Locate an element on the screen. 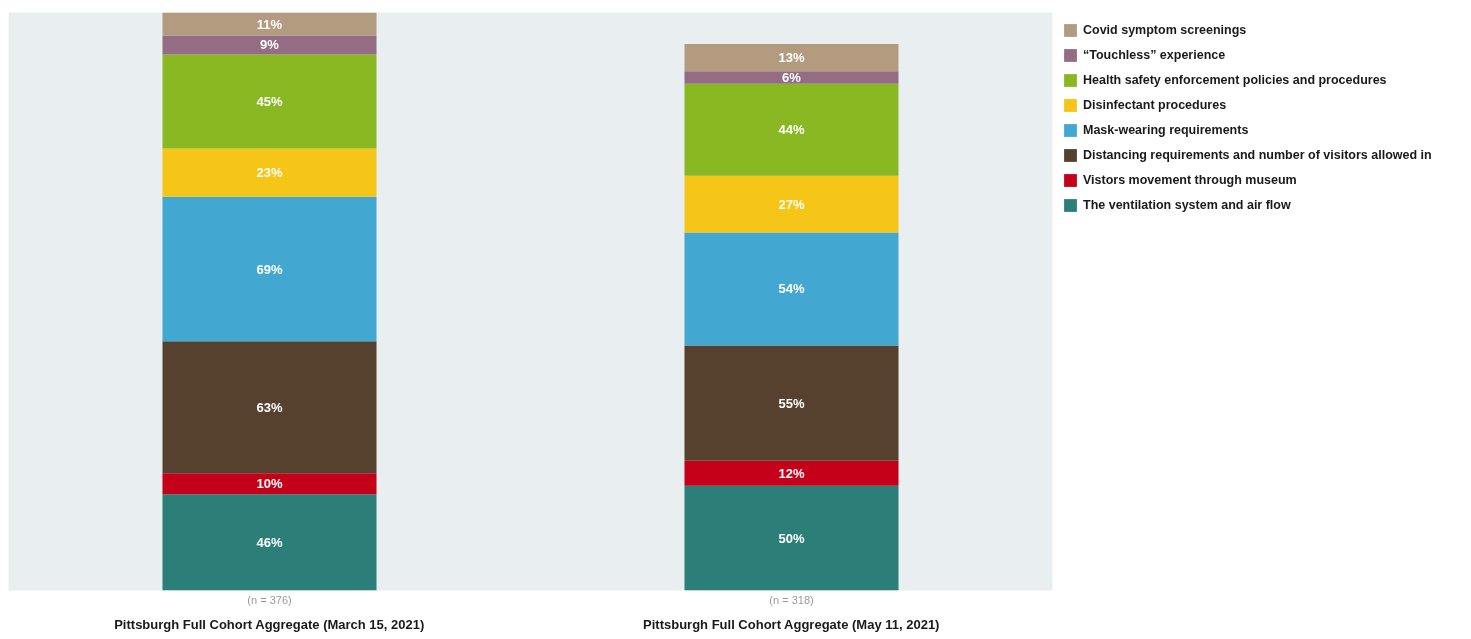 The height and width of the screenshot is (639, 1471). data-label: 63% is located at coordinates (269, 407).